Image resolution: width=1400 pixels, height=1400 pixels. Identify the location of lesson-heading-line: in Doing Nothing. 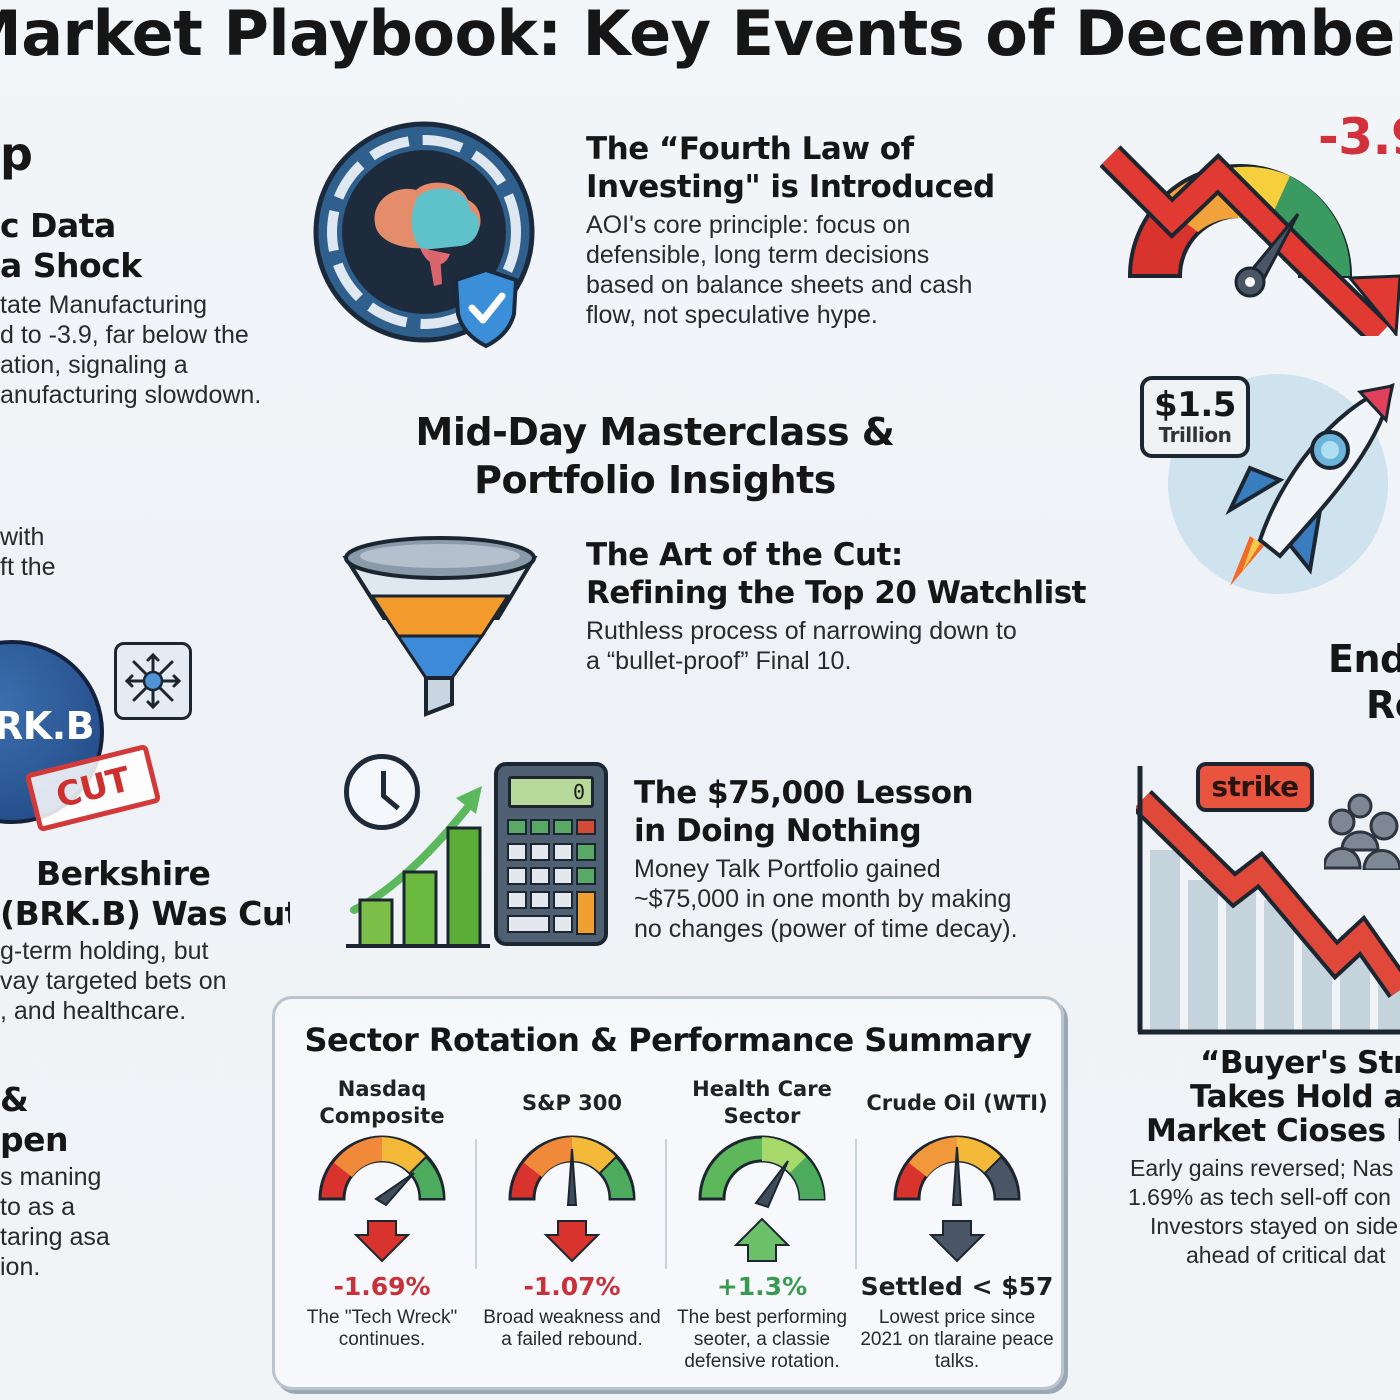
(778, 831).